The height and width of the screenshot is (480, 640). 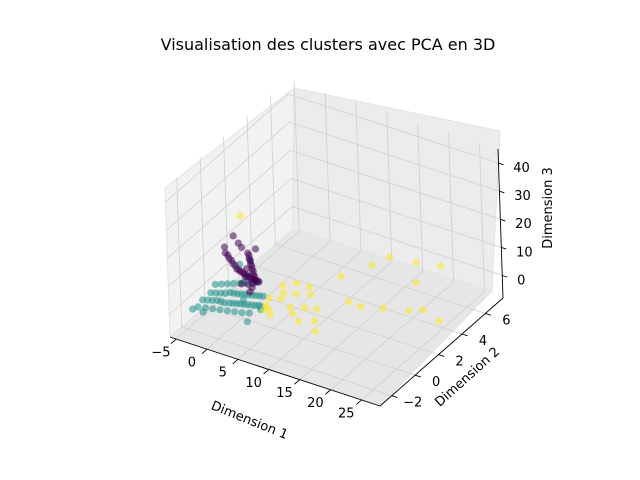 What do you see at coordinates (315, 403) in the screenshot?
I see `x-tick-label: 20` at bounding box center [315, 403].